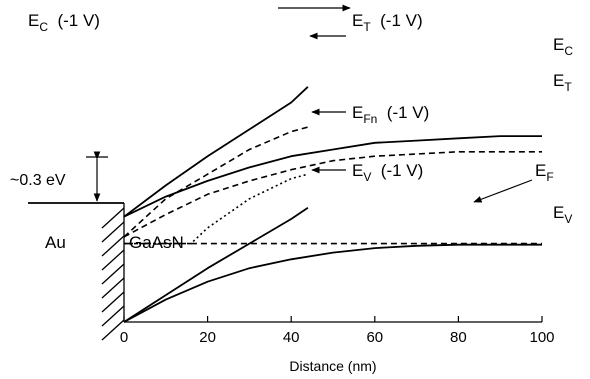  What do you see at coordinates (562, 214) in the screenshot?
I see `label-ev: EV` at bounding box center [562, 214].